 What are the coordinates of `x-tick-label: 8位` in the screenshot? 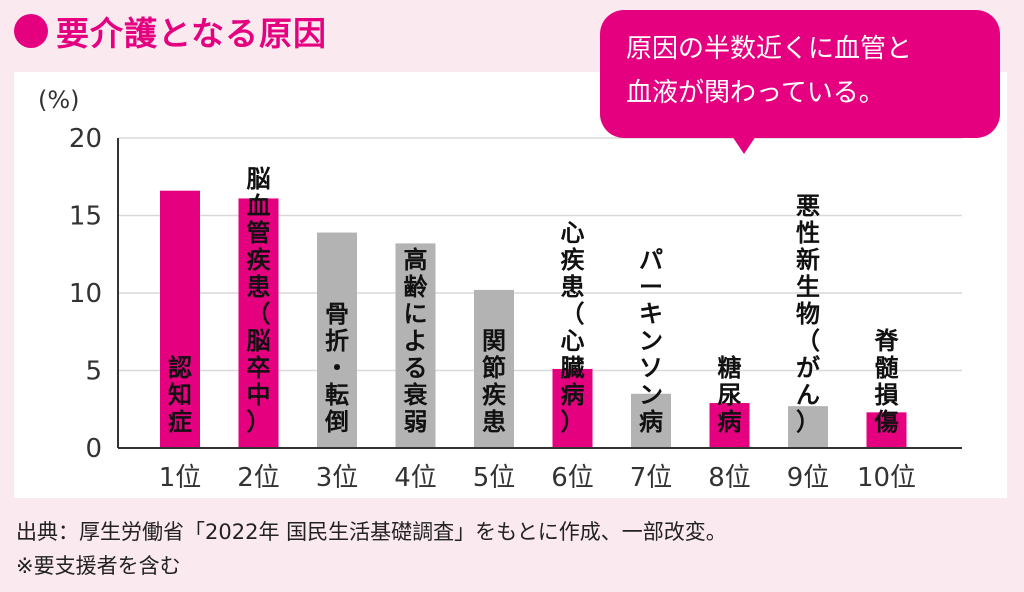 It's located at (729, 478).